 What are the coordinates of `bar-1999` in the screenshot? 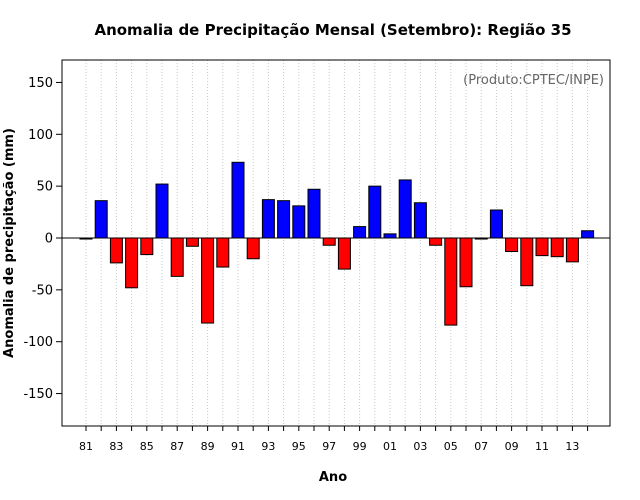 It's located at (360, 232).